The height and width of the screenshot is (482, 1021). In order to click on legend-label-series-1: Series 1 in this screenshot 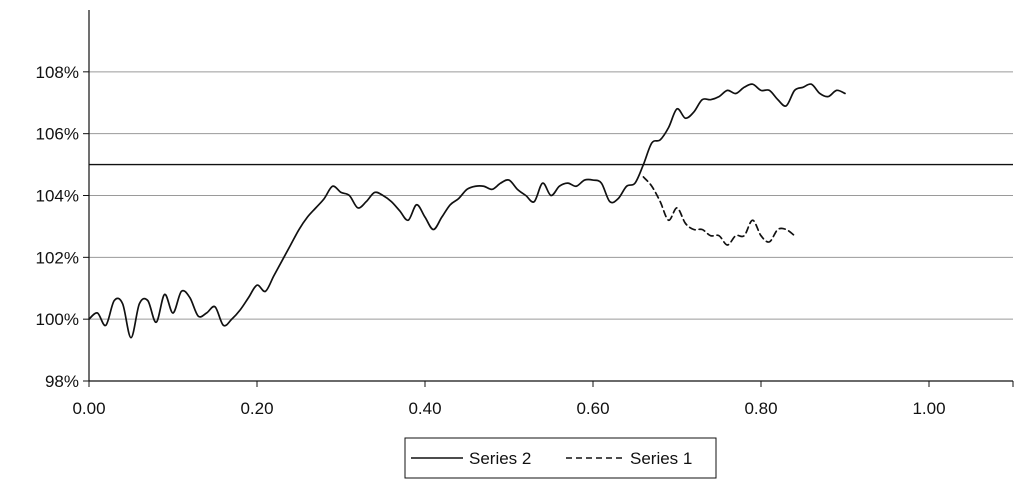, I will do `click(661, 458)`.